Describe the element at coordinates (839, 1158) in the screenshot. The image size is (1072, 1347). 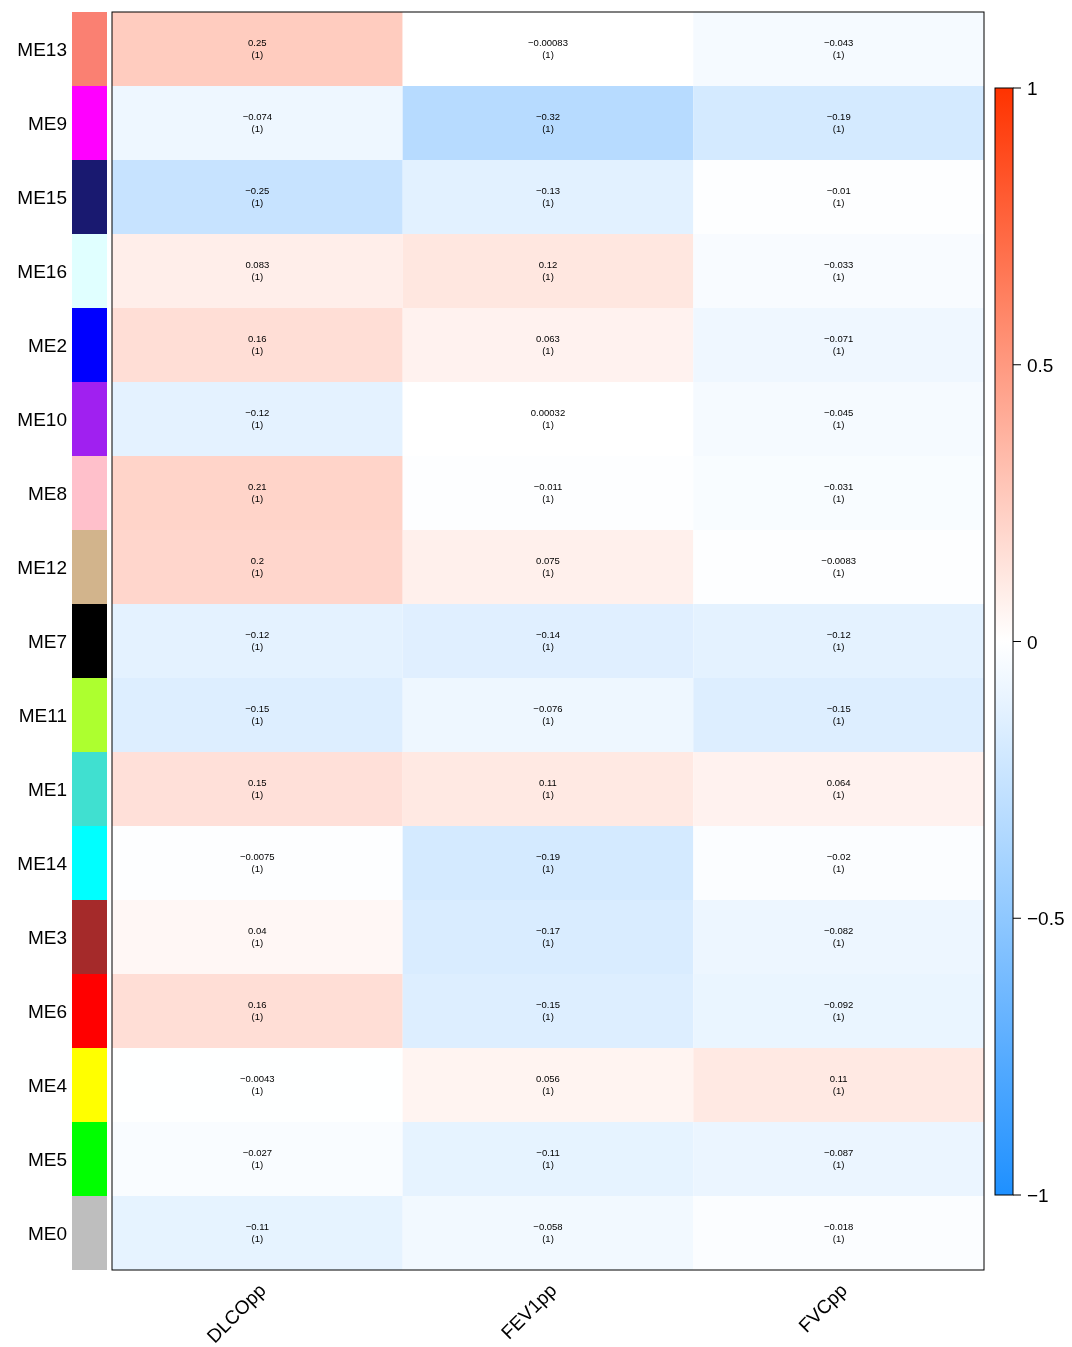
I see `data-label: −0.087 (1)` at that location.